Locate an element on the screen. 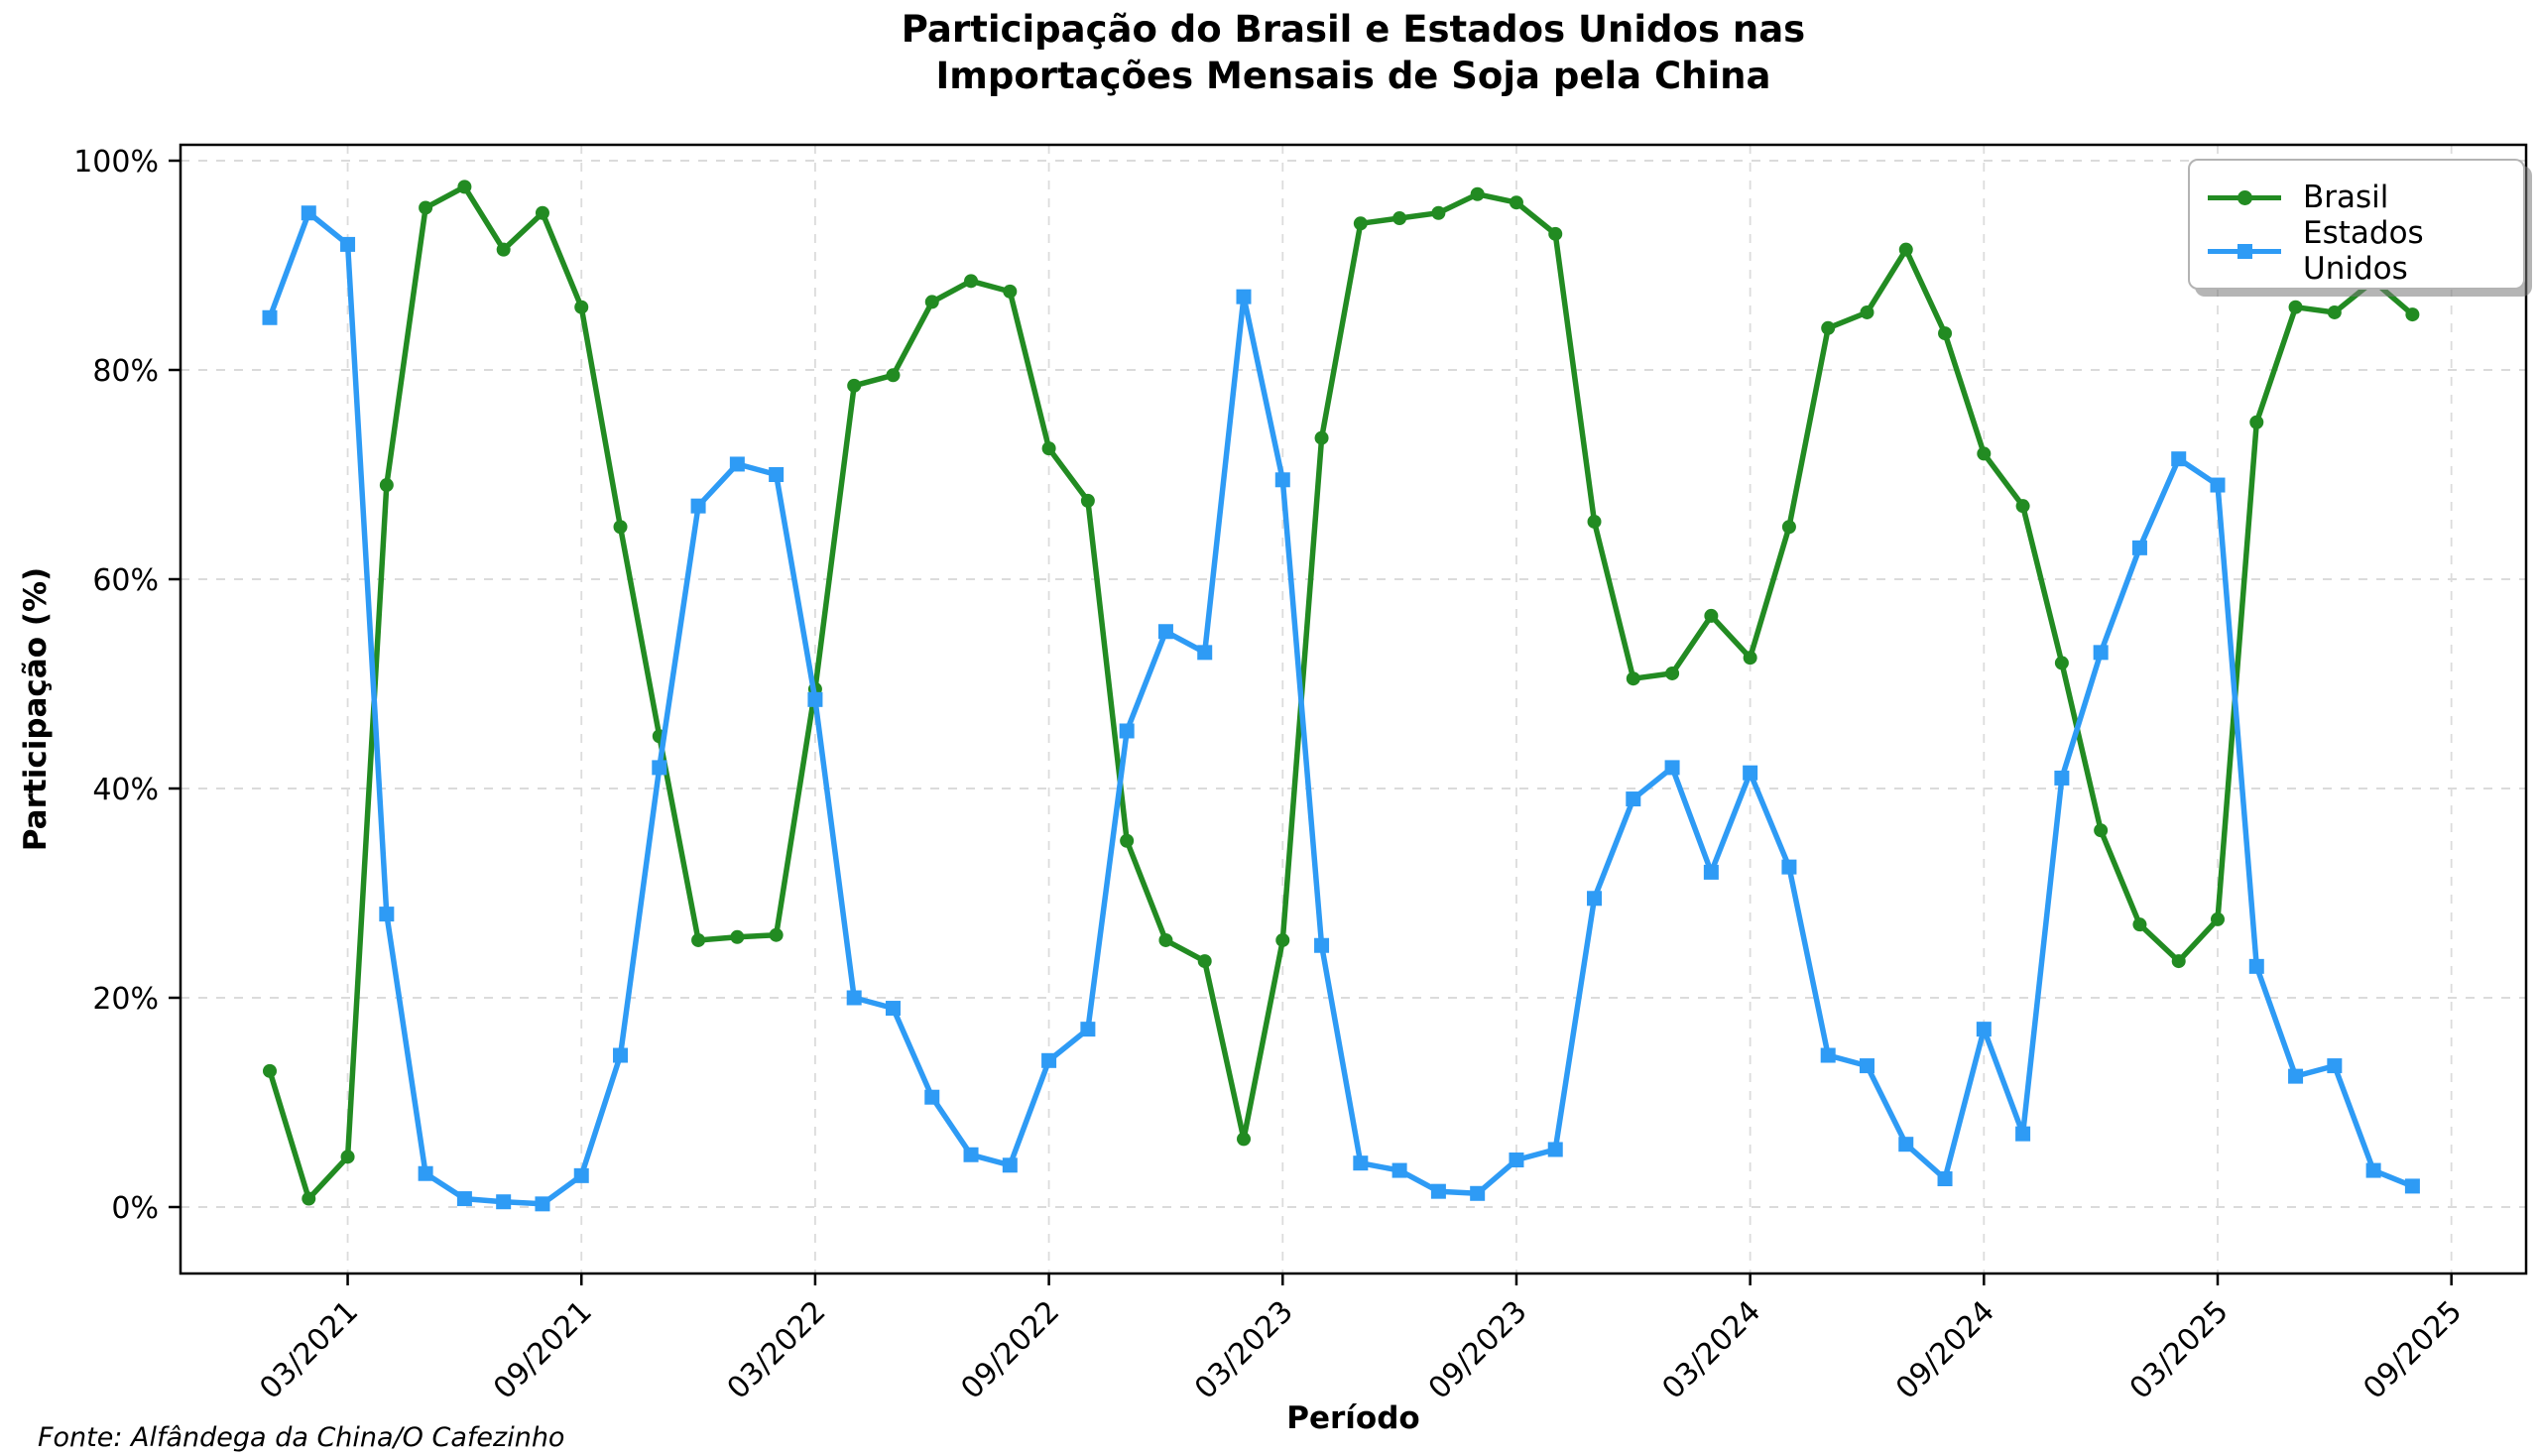  estados-unidos-legend-marker-icon is located at coordinates (2245, 251).